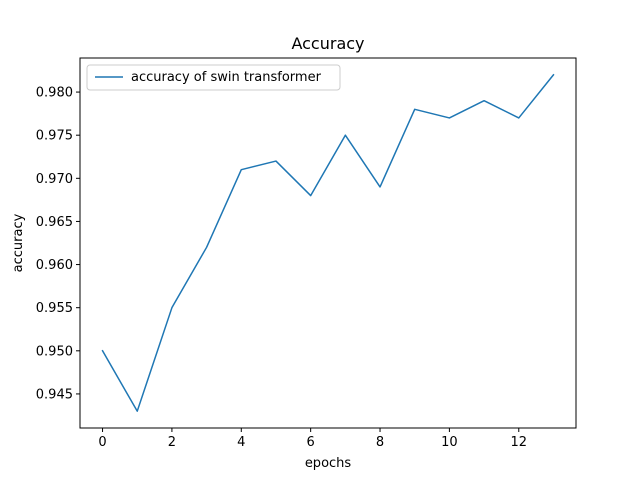 The width and height of the screenshot is (640, 480). What do you see at coordinates (54, 136) in the screenshot?
I see `y-tick-label: 0.975` at bounding box center [54, 136].